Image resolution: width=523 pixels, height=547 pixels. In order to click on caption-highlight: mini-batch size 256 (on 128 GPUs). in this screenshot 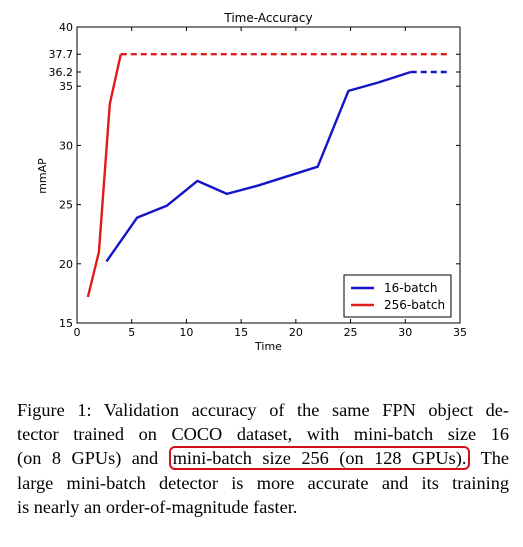, I will do `click(319, 458)`.